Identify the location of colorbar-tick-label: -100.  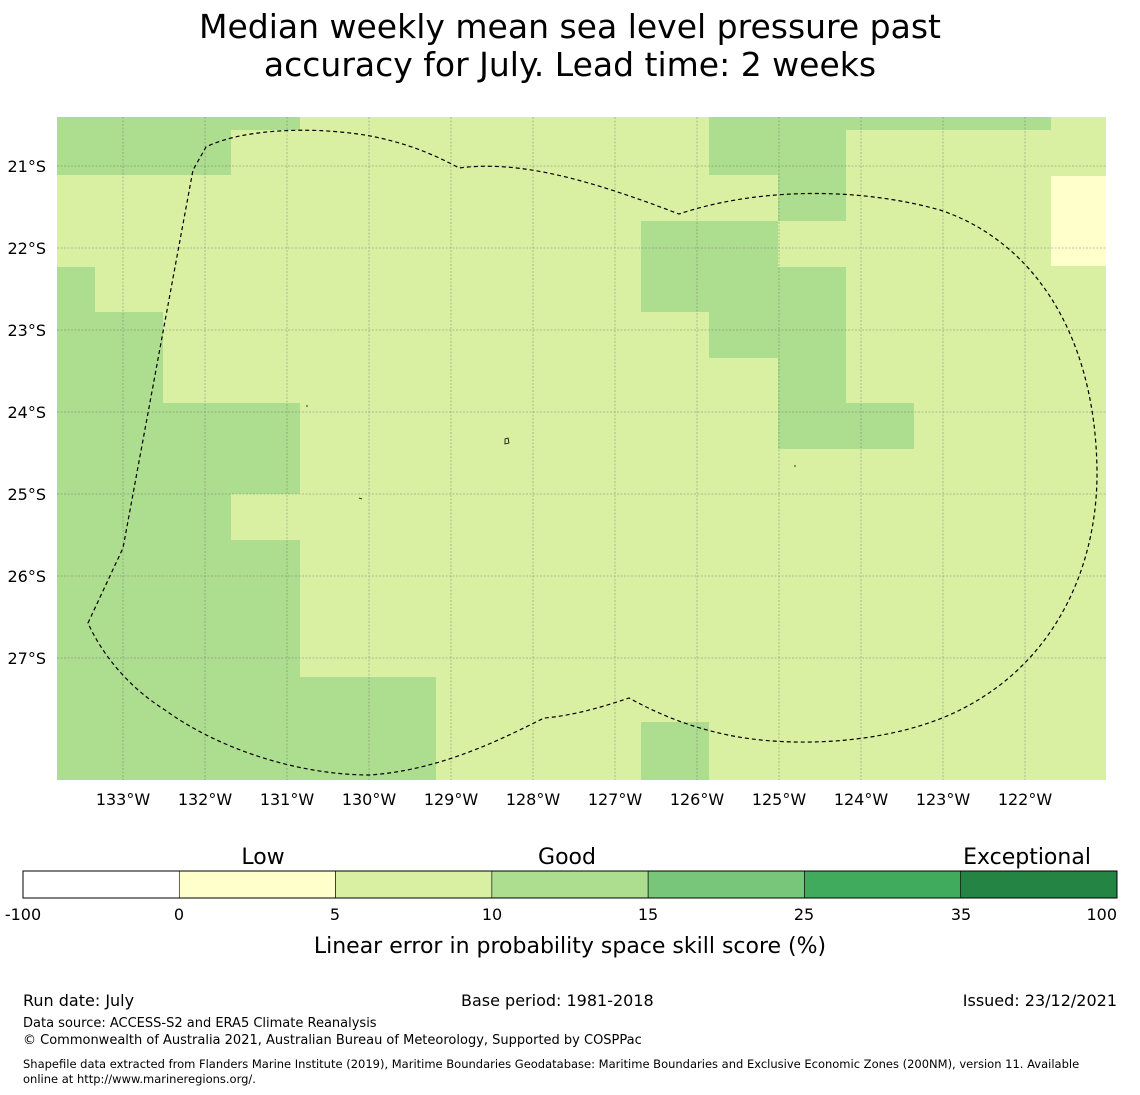
(23, 914).